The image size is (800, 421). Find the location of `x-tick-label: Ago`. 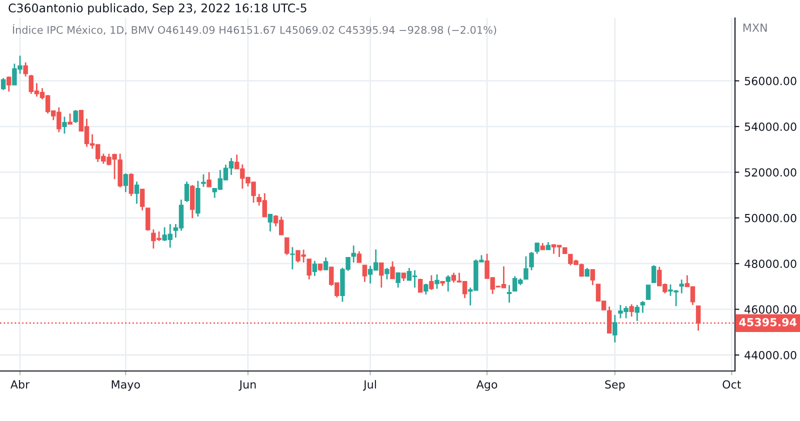

x-tick-label: Ago is located at coordinates (487, 385).